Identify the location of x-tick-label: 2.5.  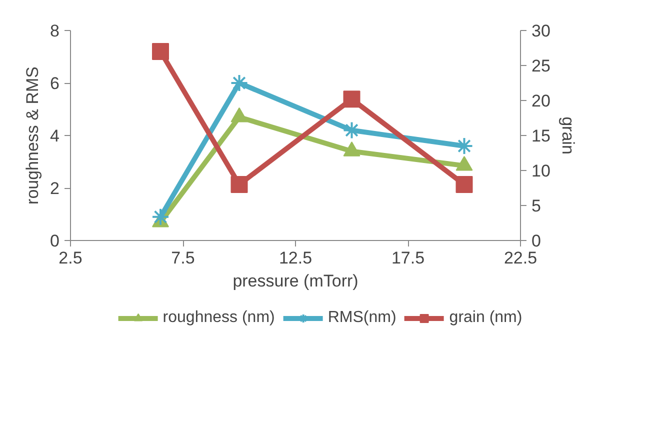
(70, 258).